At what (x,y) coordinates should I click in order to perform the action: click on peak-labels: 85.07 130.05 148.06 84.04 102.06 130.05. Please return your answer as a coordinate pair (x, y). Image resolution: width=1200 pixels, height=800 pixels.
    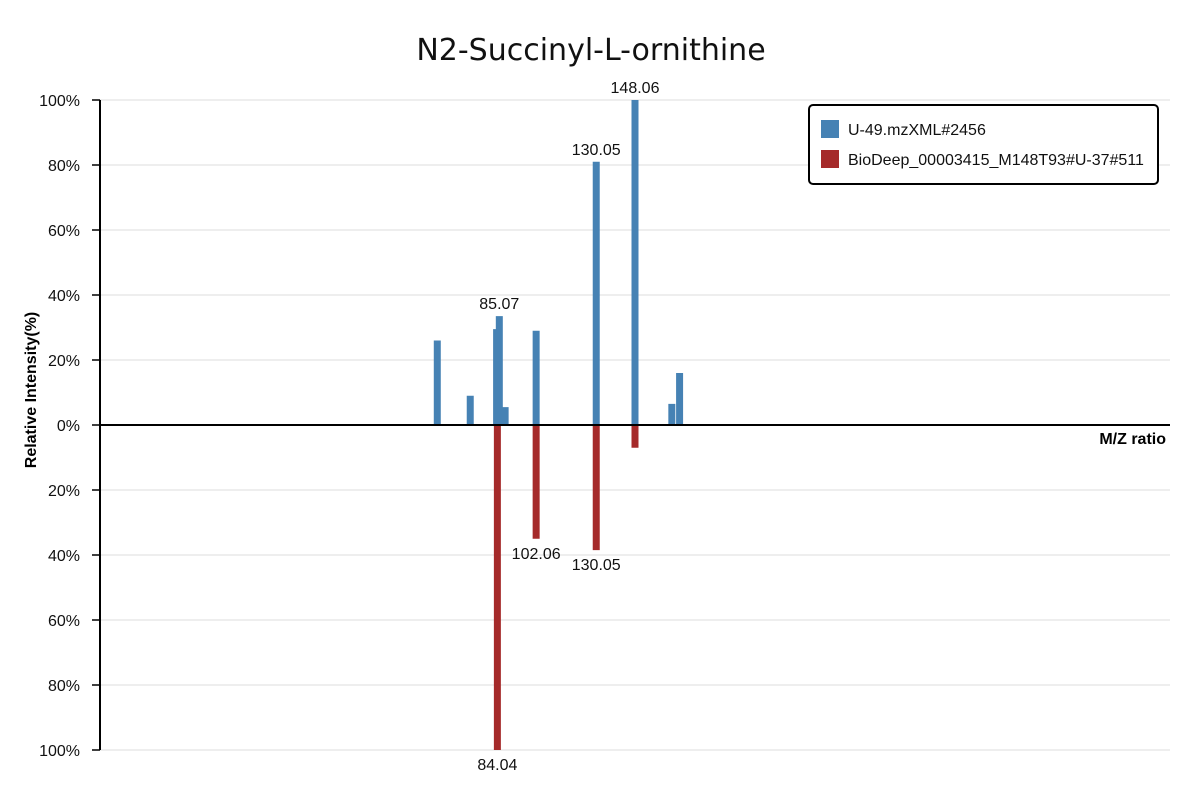
    Looking at the image, I should click on (568, 427).